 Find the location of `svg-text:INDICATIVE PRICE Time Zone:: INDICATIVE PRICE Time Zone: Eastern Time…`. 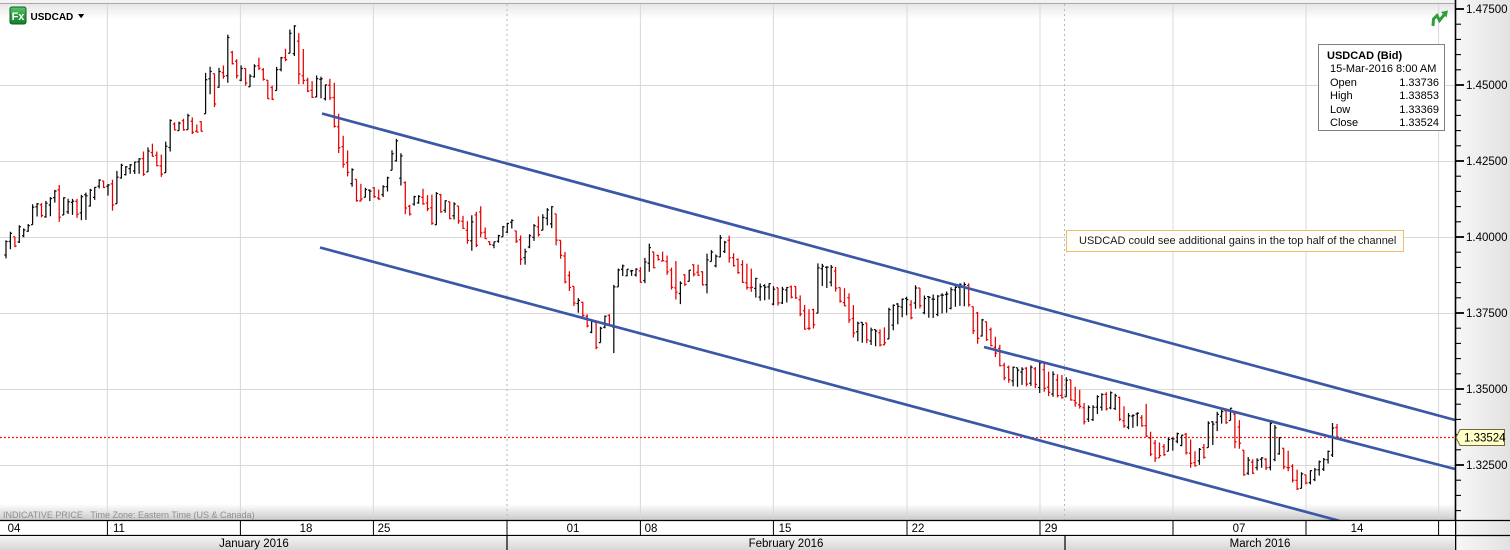

svg-text:INDICATIVE PRICE Time Zone:: INDICATIVE PRICE Time Zone: Eastern Time… is located at coordinates (129, 515).